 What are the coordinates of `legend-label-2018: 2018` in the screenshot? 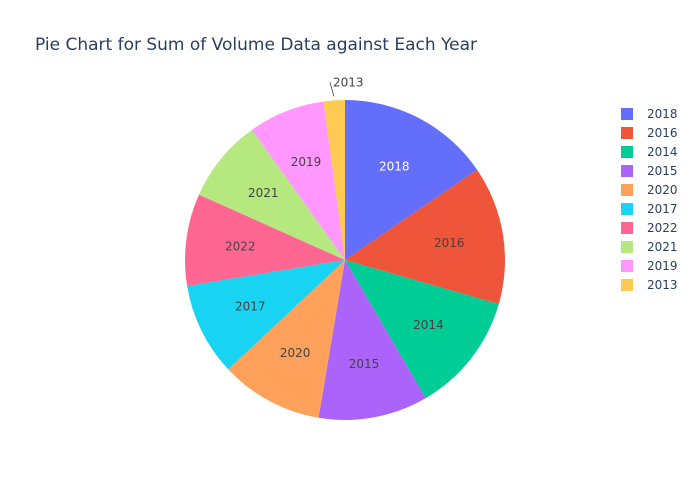 It's located at (662, 114).